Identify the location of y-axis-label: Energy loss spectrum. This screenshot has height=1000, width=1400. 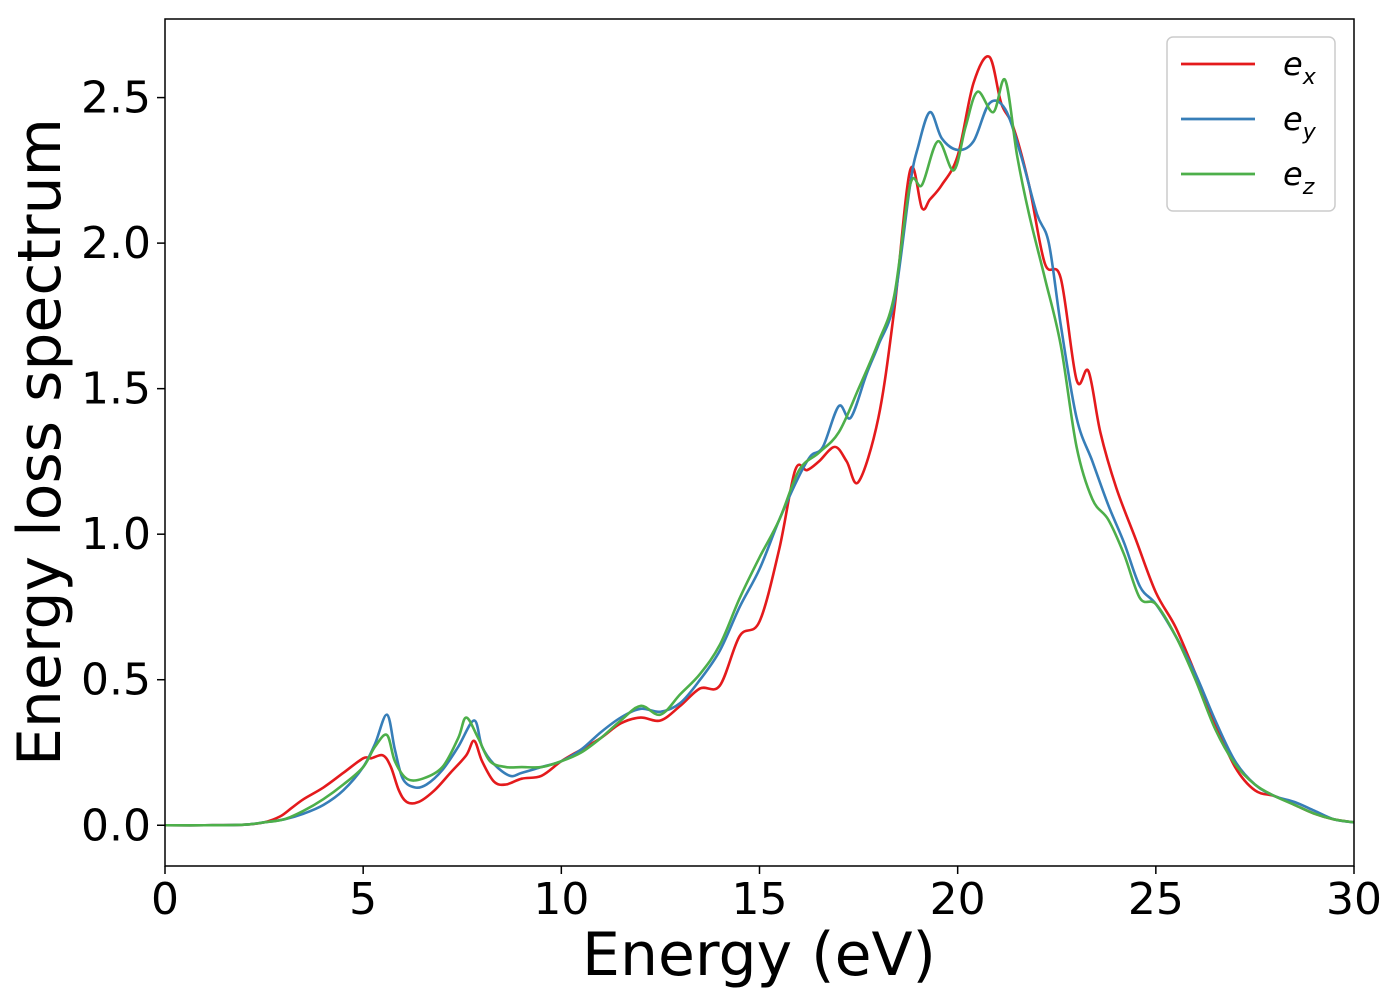
(40, 442).